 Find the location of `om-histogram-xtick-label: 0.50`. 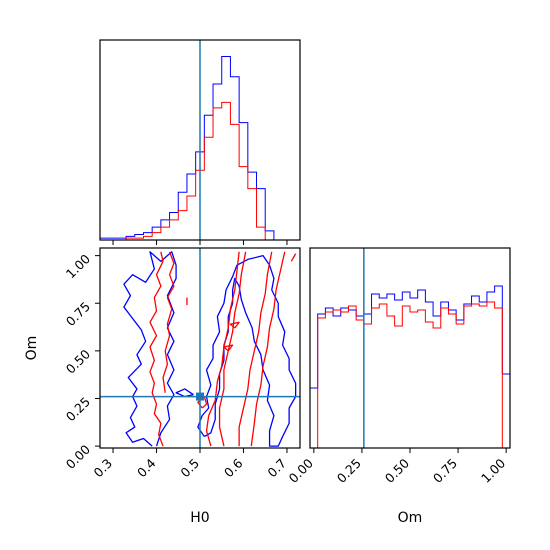

om-histogram-xtick-label: 0.50 is located at coordinates (397, 470).